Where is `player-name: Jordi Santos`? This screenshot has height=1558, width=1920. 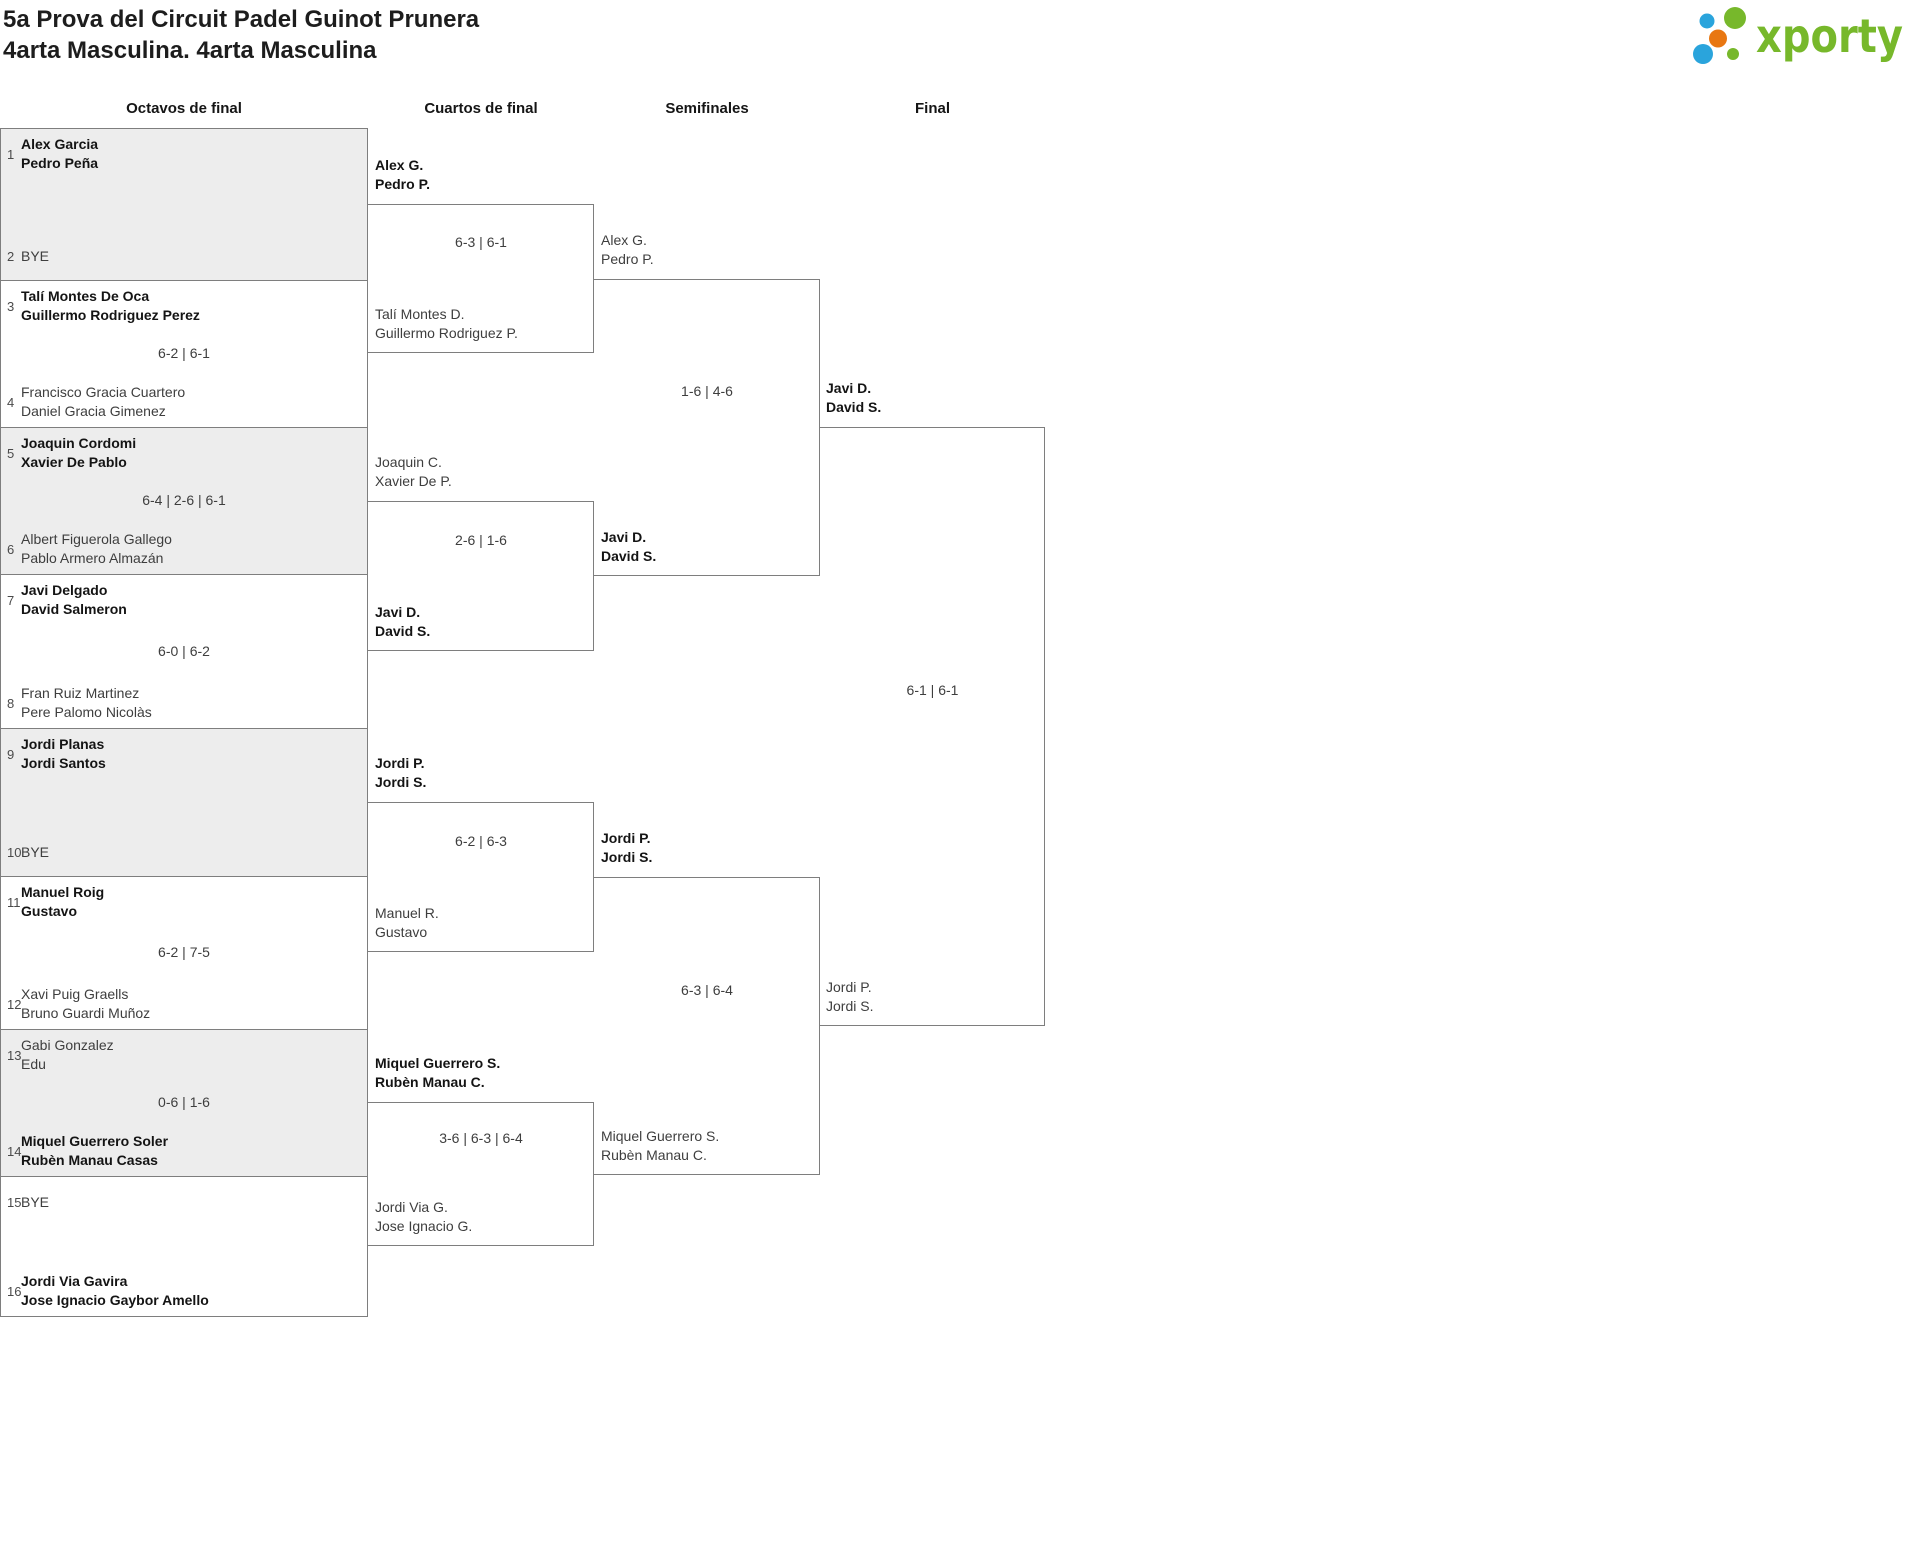
player-name: Jordi Santos is located at coordinates (63, 763).